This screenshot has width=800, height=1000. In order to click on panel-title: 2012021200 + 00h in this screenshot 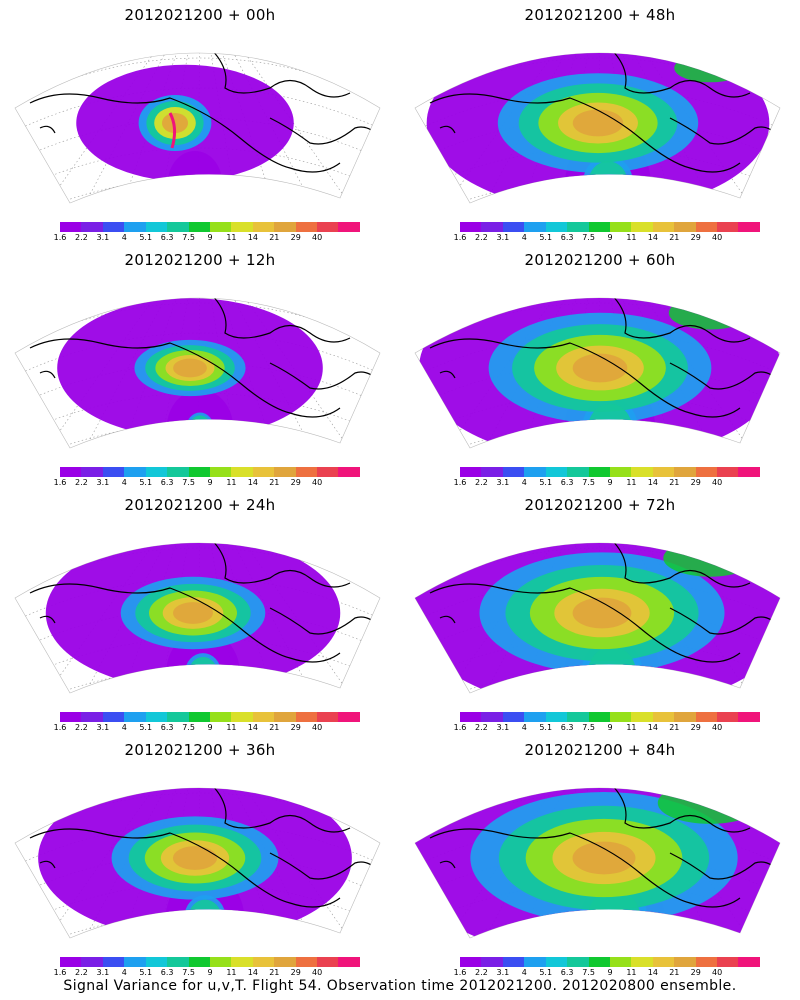, I will do `click(200, 15)`.